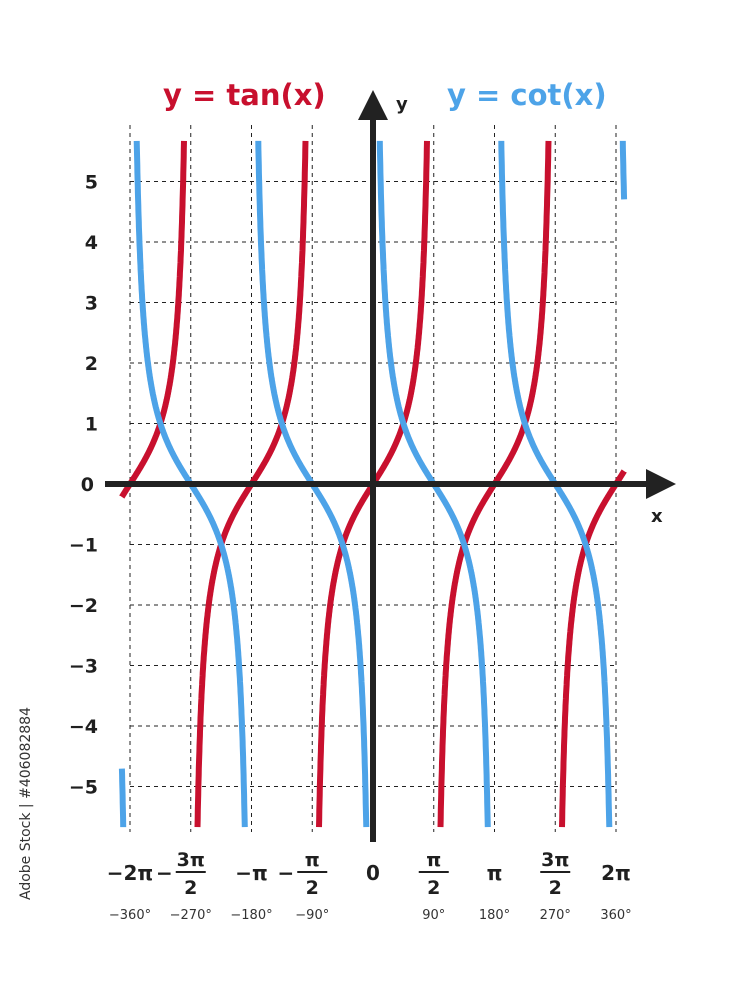  What do you see at coordinates (657, 516) in the screenshot?
I see `x-axis-label: x` at bounding box center [657, 516].